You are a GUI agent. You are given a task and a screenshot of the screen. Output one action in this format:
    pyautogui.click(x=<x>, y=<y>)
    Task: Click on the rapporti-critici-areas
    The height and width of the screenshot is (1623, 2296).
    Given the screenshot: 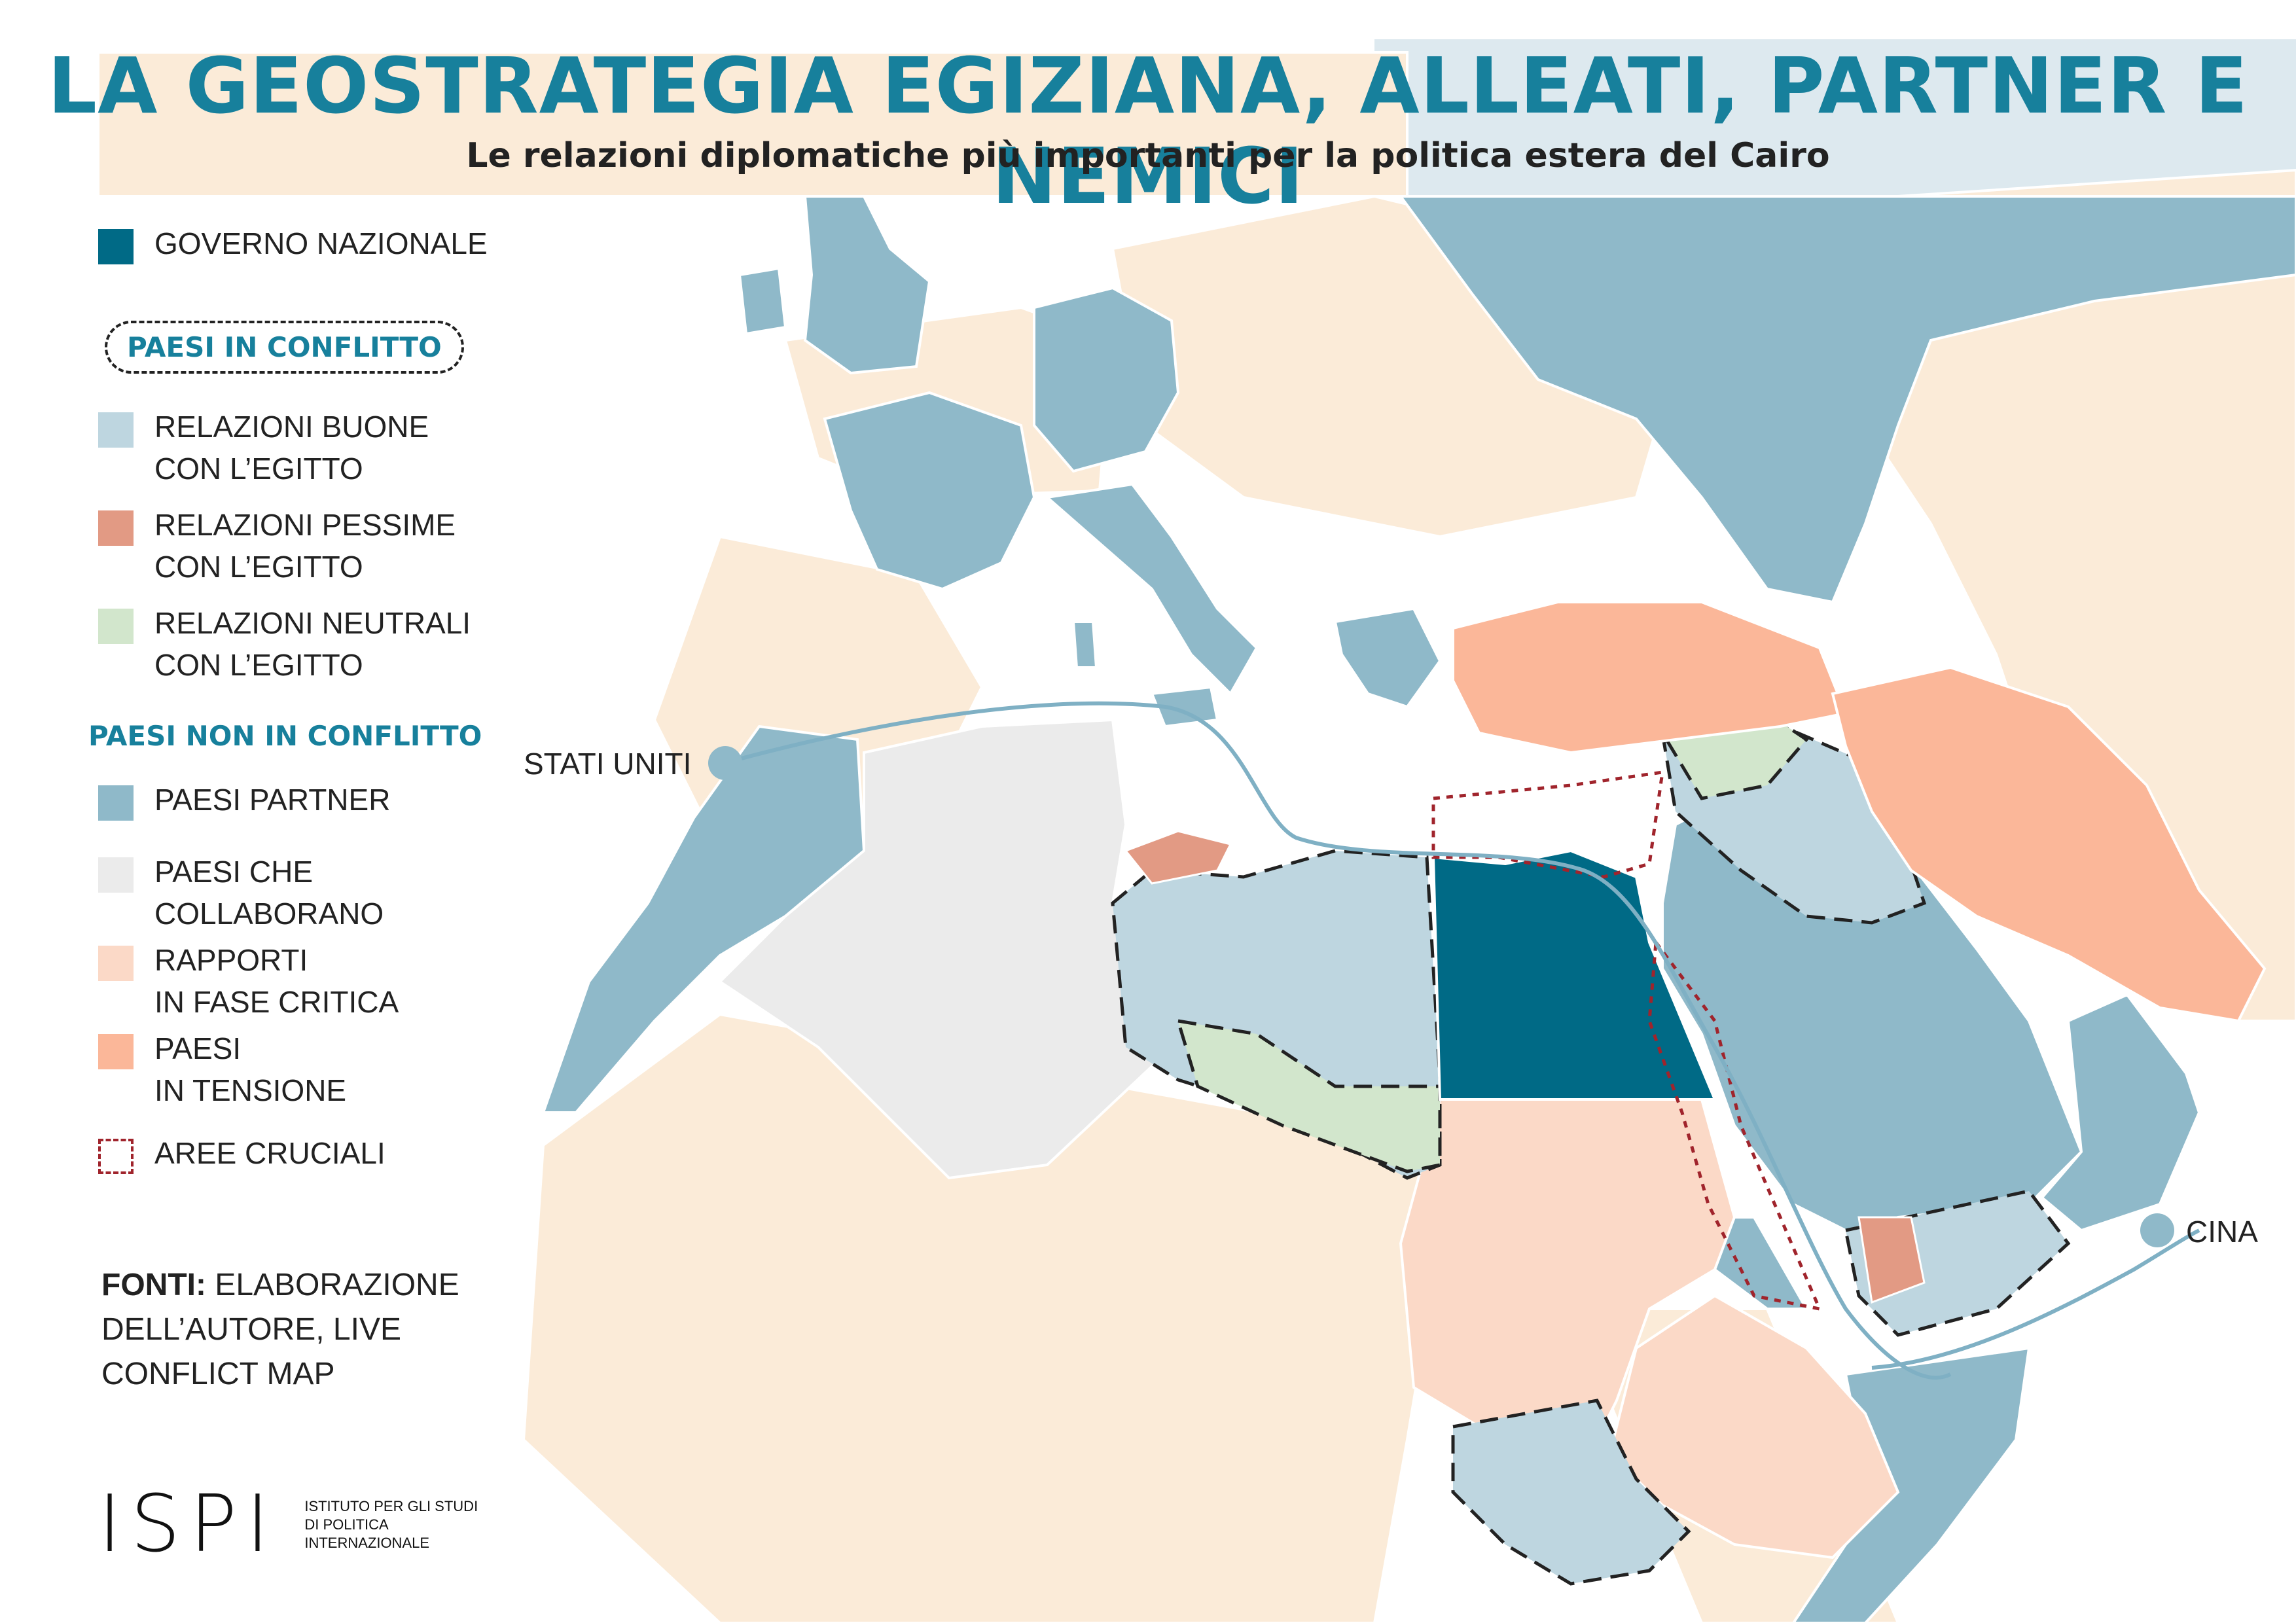 What is the action you would take?
    pyautogui.click(x=1649, y=1329)
    